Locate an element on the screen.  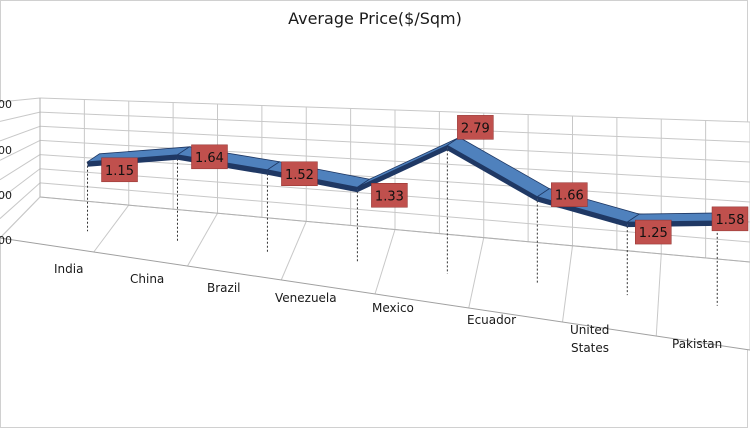
data-label: 1.52 is located at coordinates (299, 175).